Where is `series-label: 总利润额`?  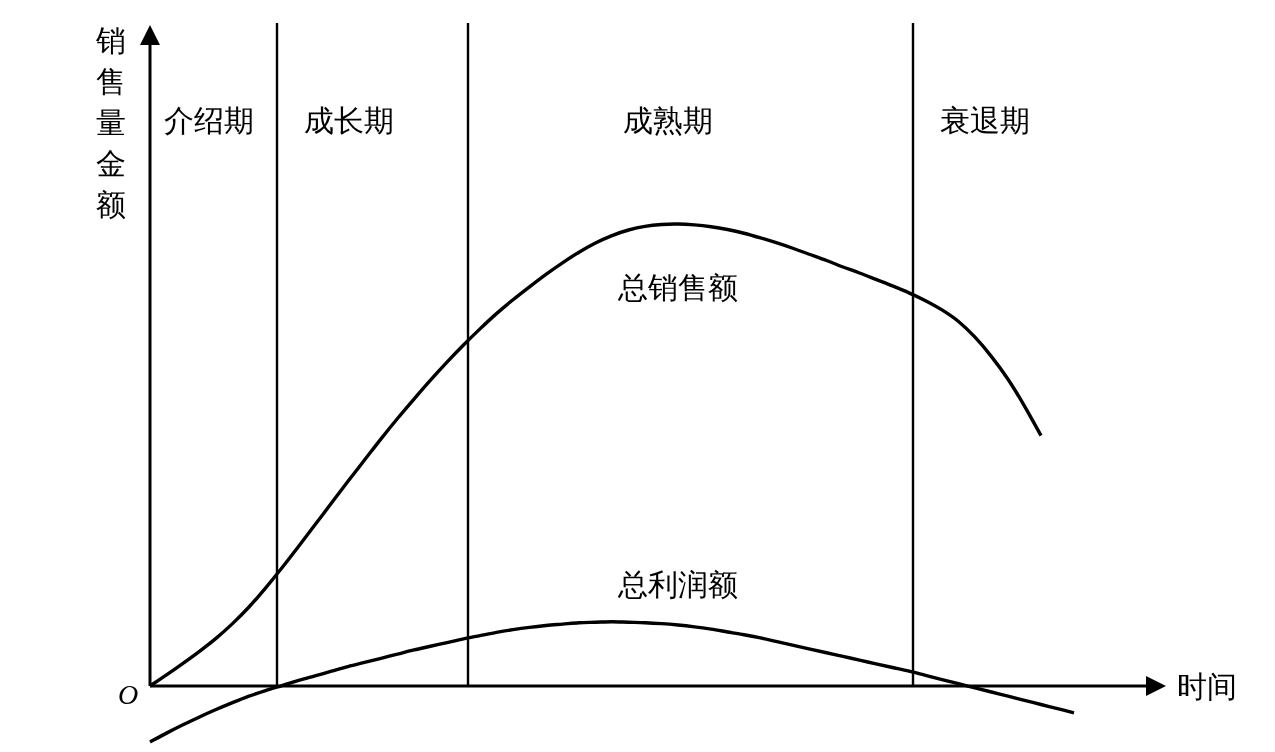 series-label: 总利润额 is located at coordinates (678, 585).